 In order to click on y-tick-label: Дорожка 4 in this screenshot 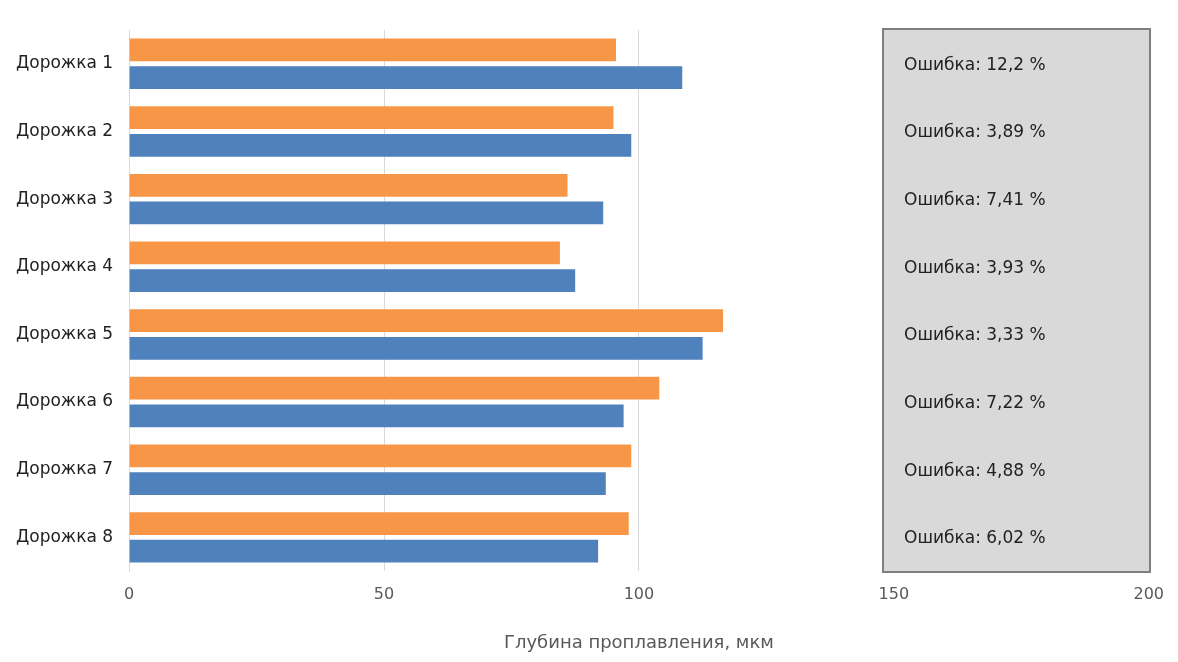, I will do `click(64, 265)`.